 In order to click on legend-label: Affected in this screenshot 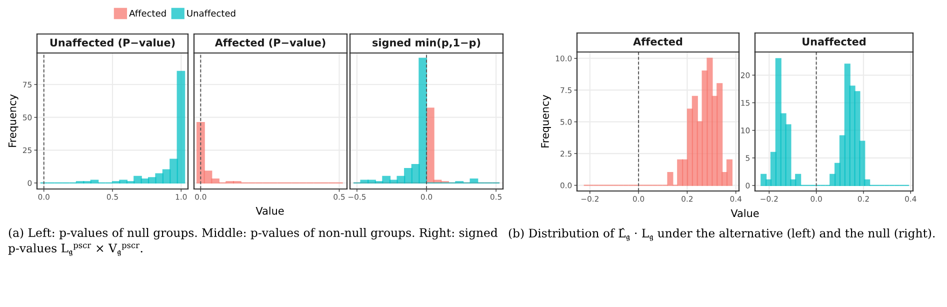, I will do `click(147, 13)`.